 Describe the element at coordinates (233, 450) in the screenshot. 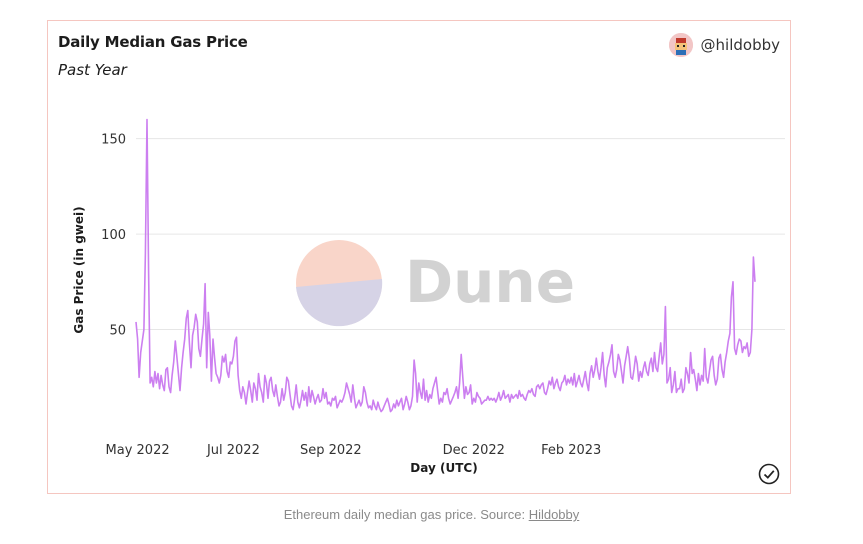

I see `x-tick-label: Jul 2022` at that location.